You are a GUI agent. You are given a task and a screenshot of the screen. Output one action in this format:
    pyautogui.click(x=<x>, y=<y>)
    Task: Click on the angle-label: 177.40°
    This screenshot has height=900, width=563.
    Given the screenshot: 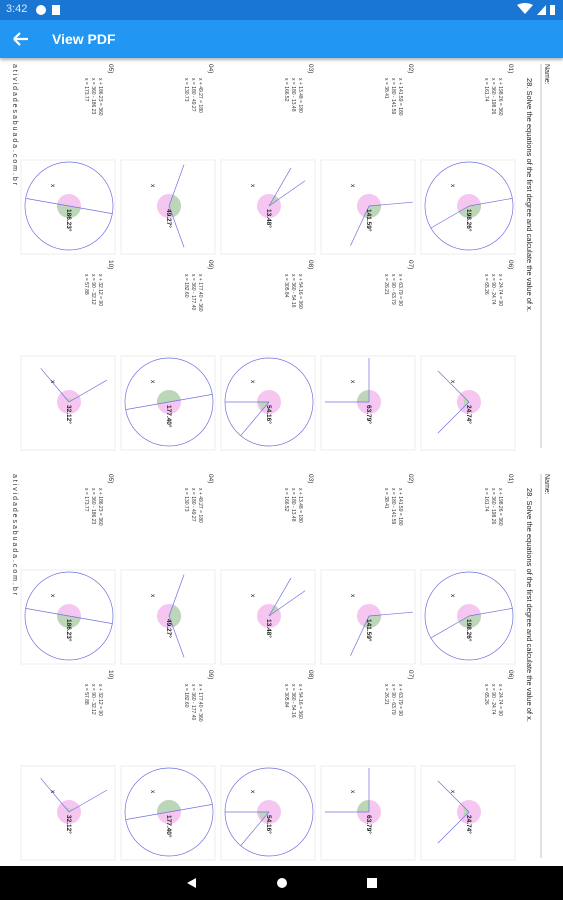 What is the action you would take?
    pyautogui.click(x=169, y=416)
    